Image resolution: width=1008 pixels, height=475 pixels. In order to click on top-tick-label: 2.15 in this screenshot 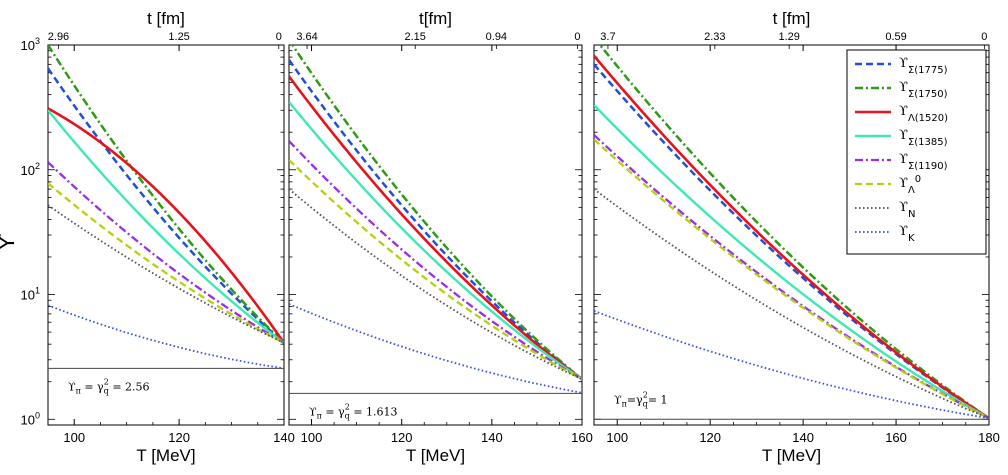, I will do `click(415, 37)`.